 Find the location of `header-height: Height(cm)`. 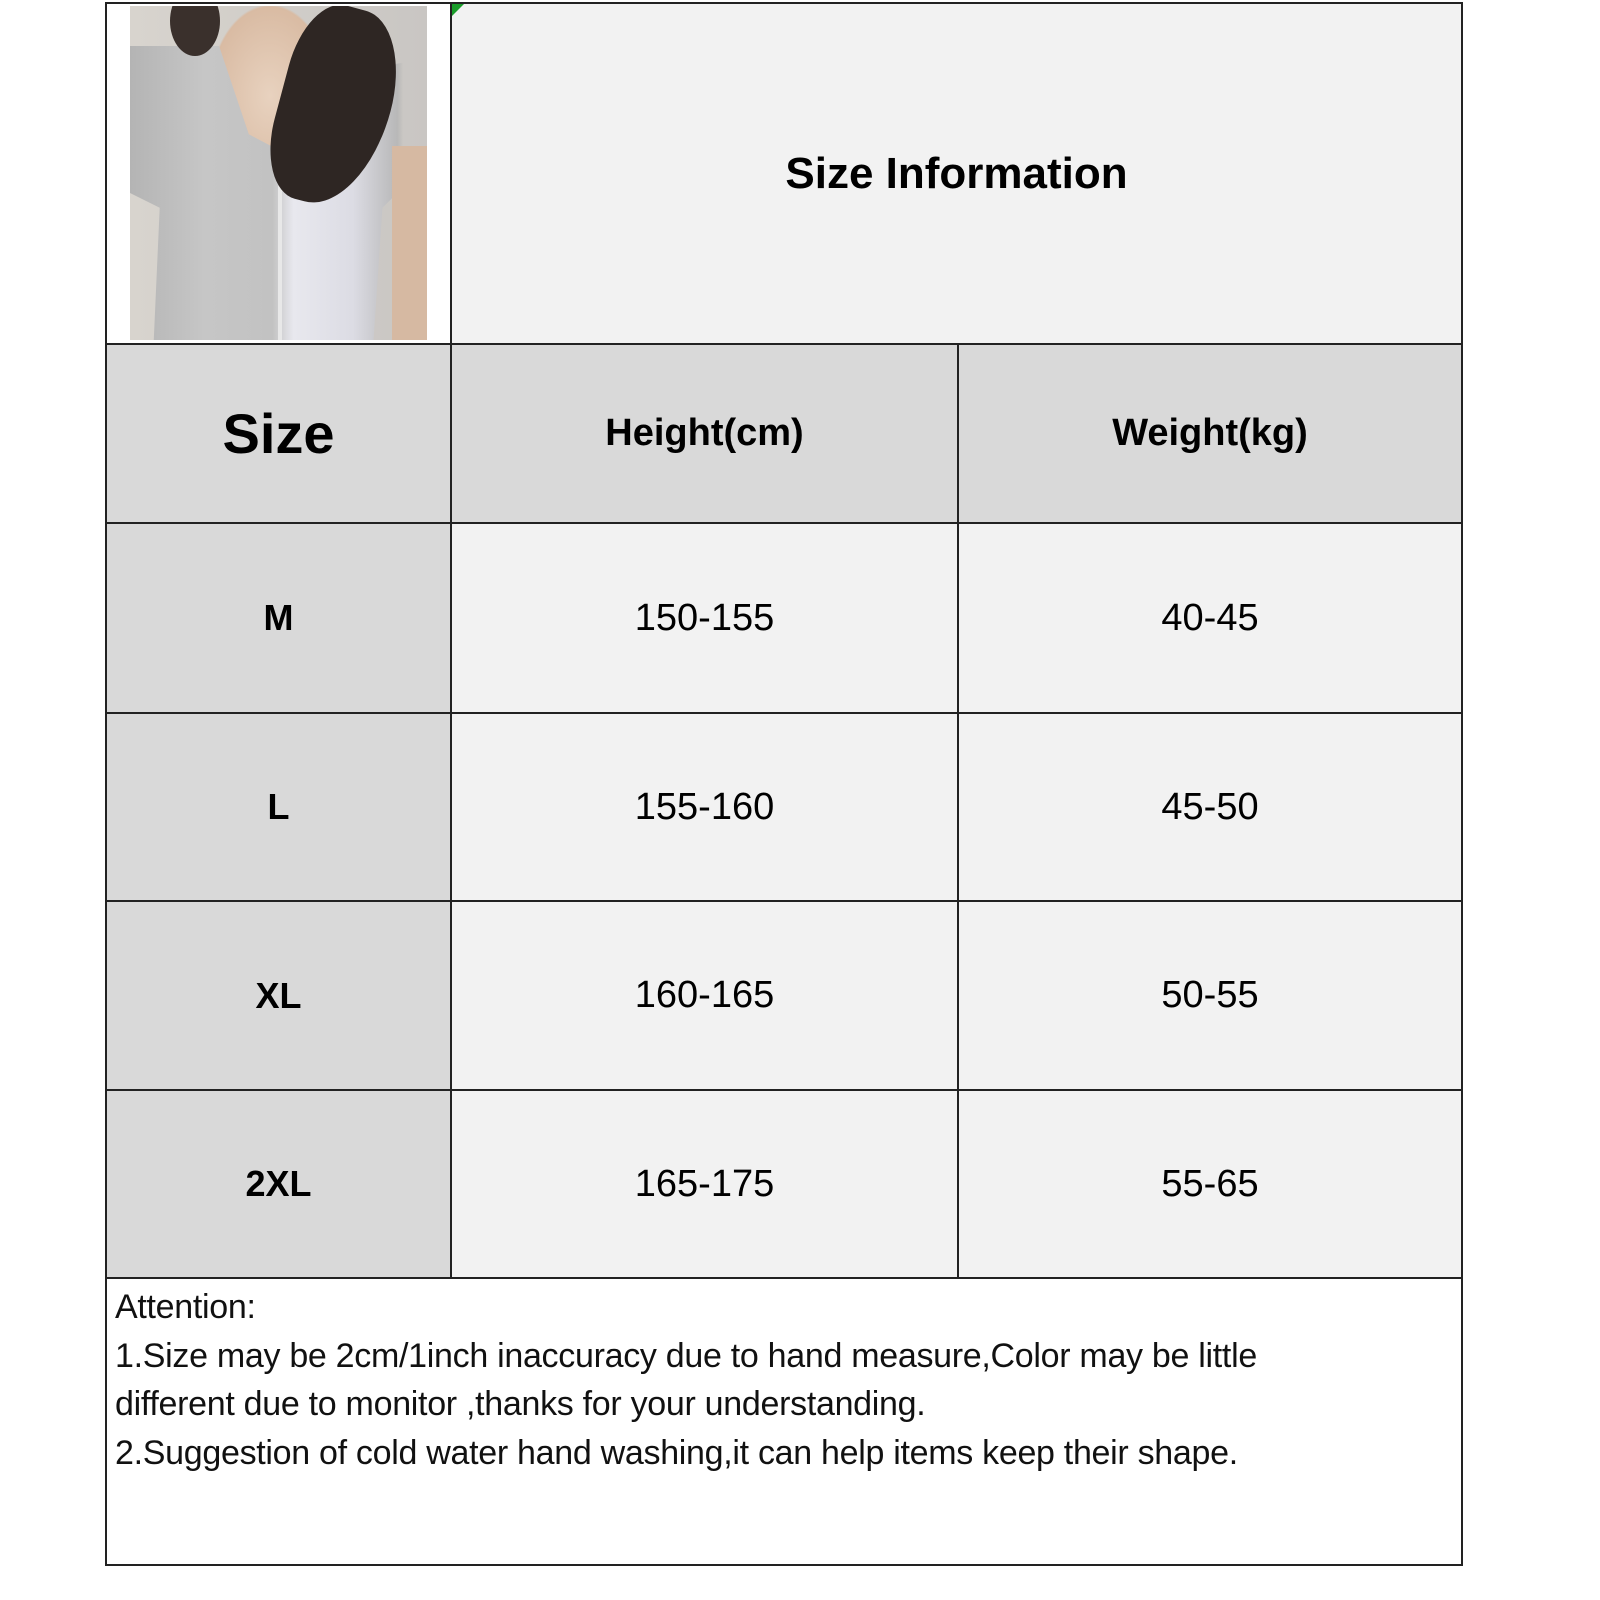

header-height: Height(cm) is located at coordinates (704, 433).